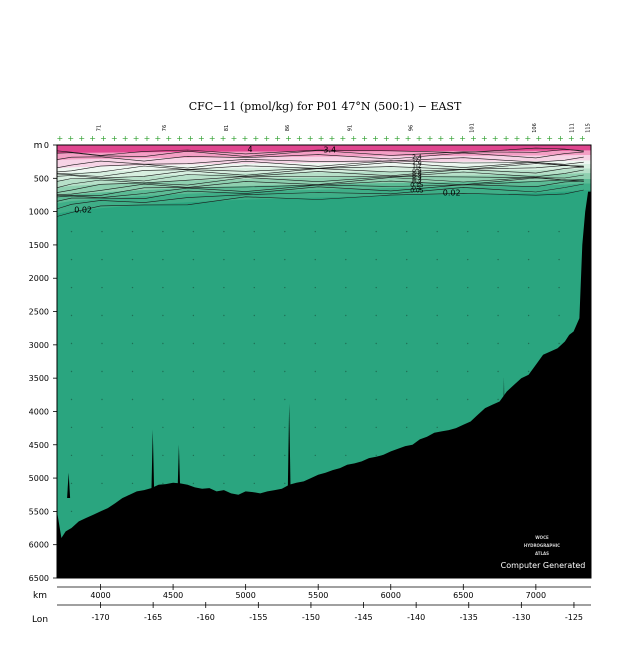  I want to click on station-label: 96, so click(412, 128).